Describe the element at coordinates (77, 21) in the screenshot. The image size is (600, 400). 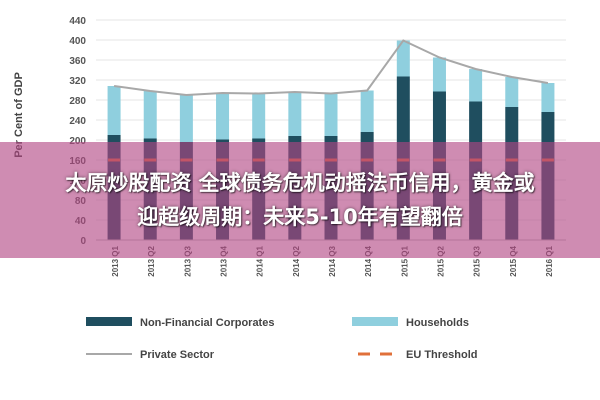
I see `y-tick-label: 440` at that location.